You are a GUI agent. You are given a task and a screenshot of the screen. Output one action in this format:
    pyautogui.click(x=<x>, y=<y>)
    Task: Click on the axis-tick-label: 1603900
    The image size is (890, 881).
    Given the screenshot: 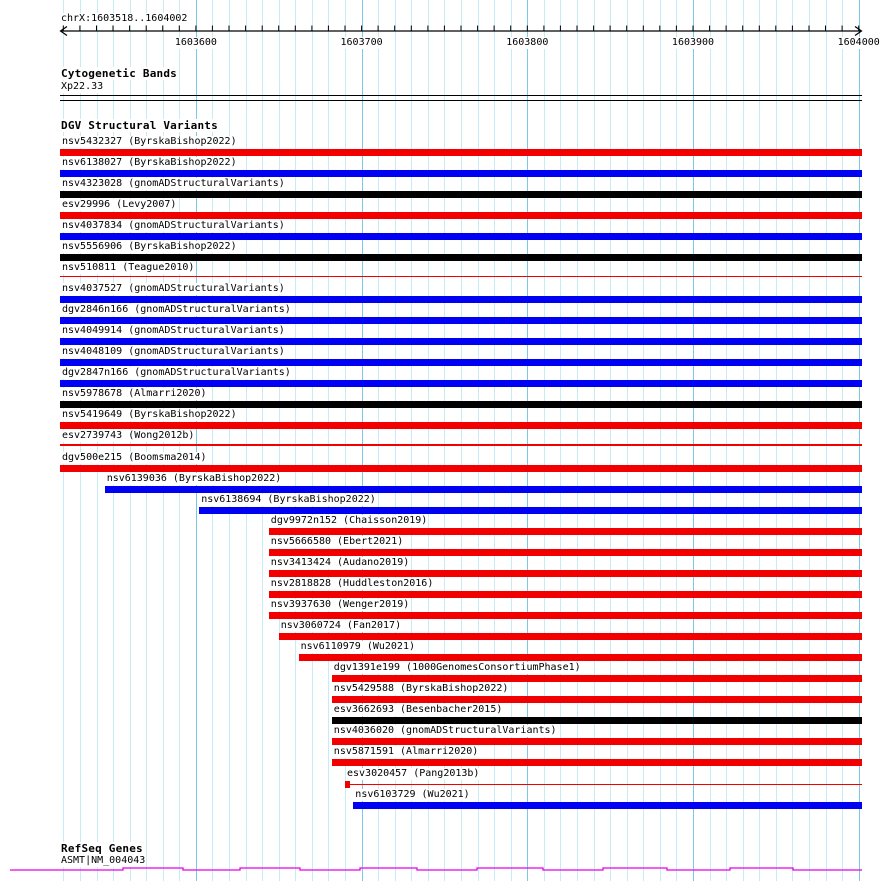 What is the action you would take?
    pyautogui.click(x=693, y=43)
    